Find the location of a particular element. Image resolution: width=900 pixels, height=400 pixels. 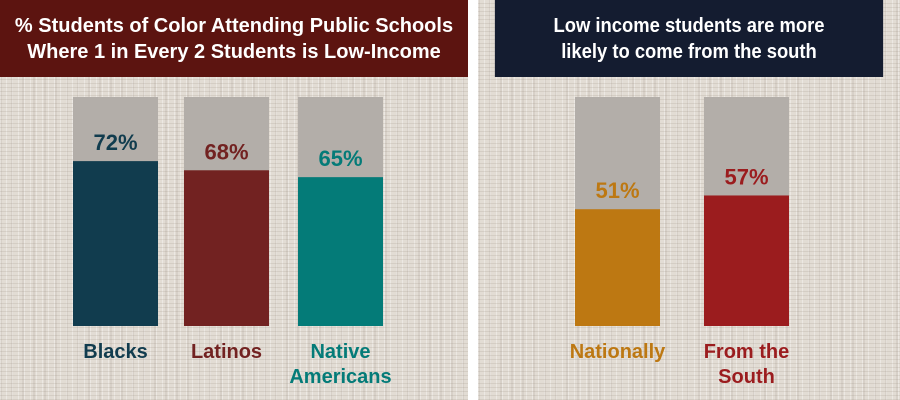

category-label: From the is located at coordinates (747, 352).